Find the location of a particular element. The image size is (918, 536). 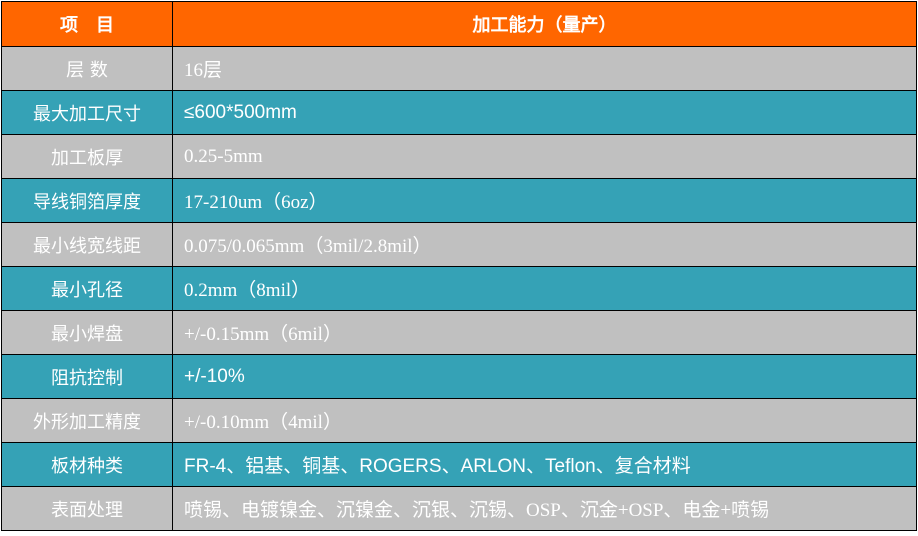

row-value: FR-4、铝基、铜基、ROGERS、ARLON、Teflon、复合材料 is located at coordinates (544, 464).